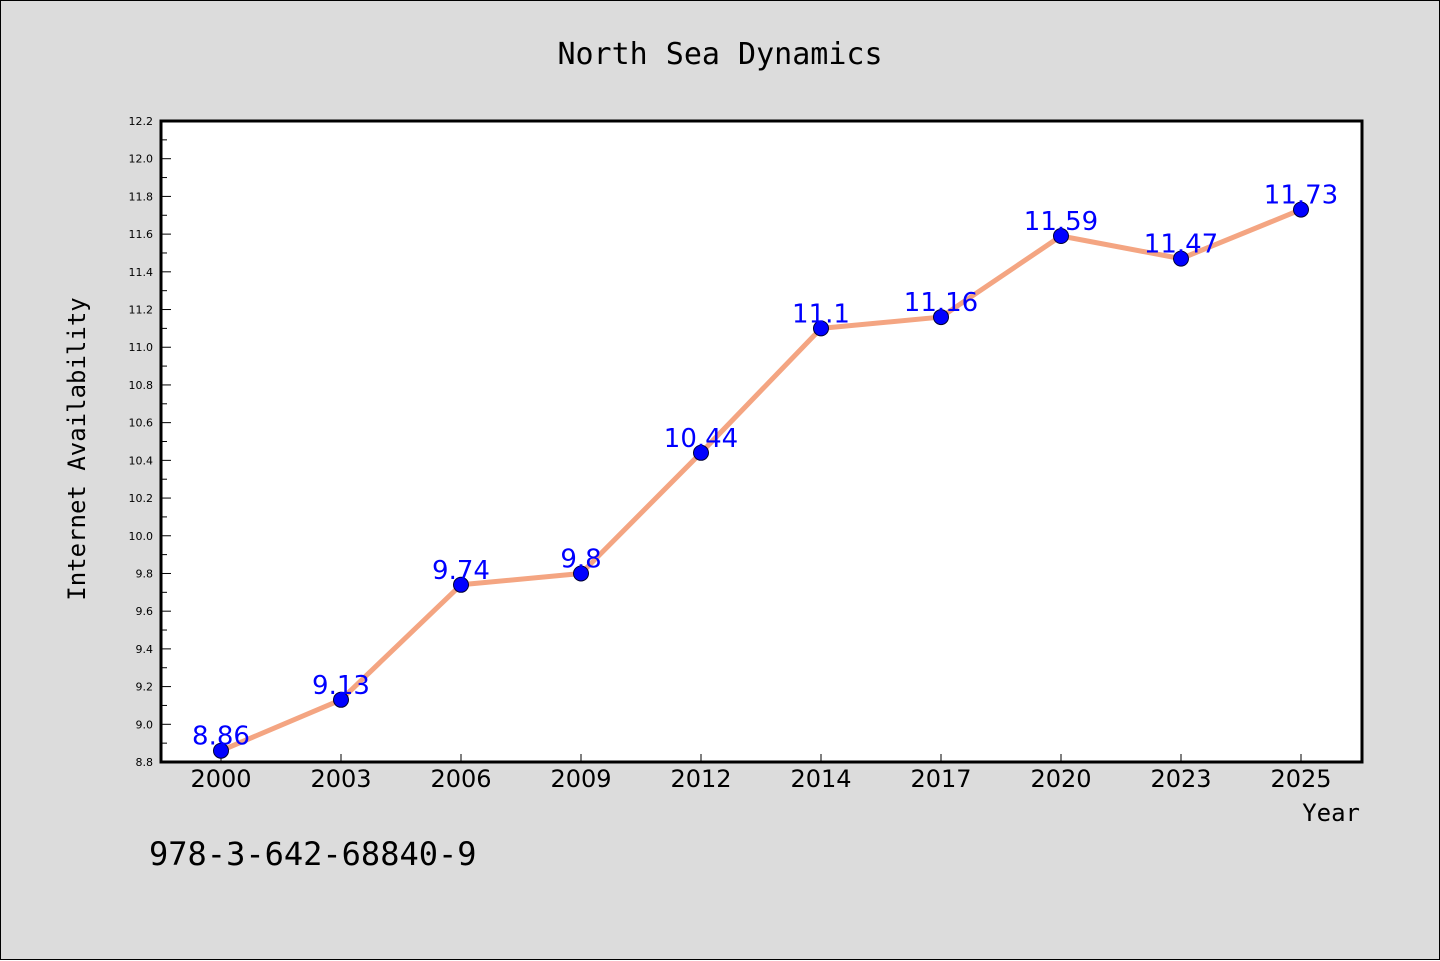 This screenshot has width=1440, height=961. Describe the element at coordinates (141, 272) in the screenshot. I see `y-tick-label: 11.4` at that location.